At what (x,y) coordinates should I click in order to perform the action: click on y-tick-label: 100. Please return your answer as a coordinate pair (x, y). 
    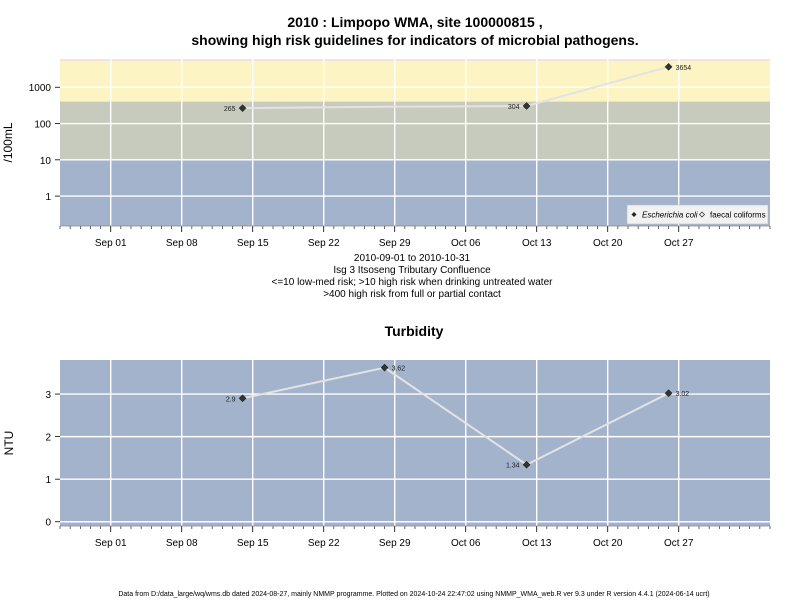
    Looking at the image, I should click on (42, 125).